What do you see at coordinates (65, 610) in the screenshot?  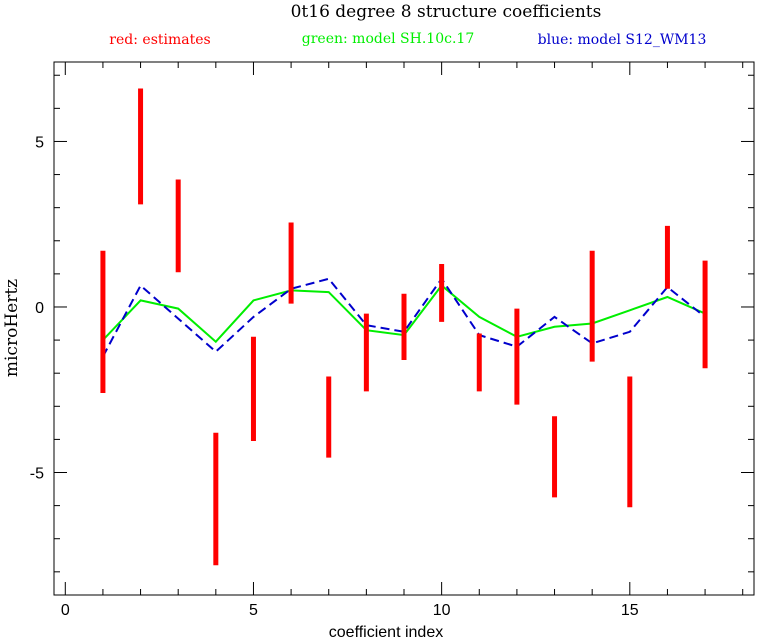 I see `x-tick-label: 0` at bounding box center [65, 610].